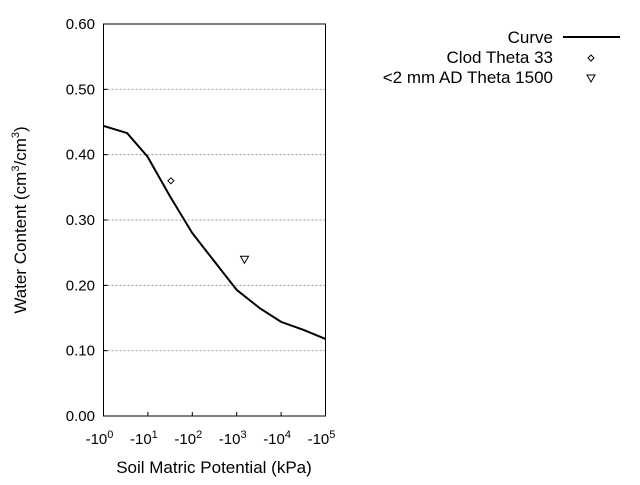 Image resolution: width=640 pixels, height=485 pixels. I want to click on x-tick-label: -101, so click(144, 438).